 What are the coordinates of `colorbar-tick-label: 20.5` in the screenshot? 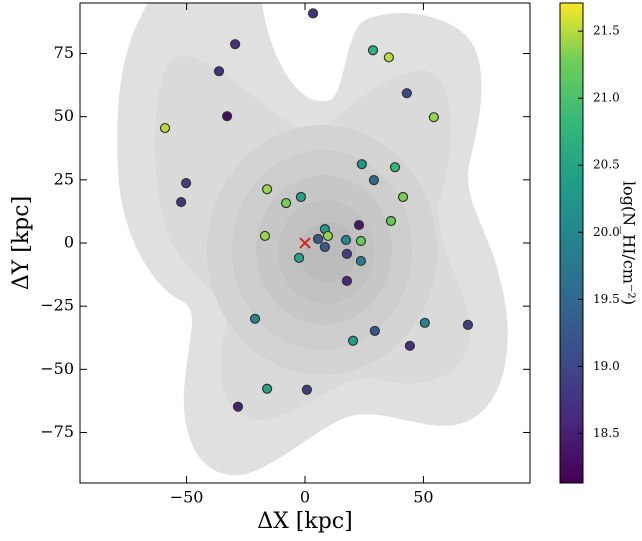 It's located at (606, 165).